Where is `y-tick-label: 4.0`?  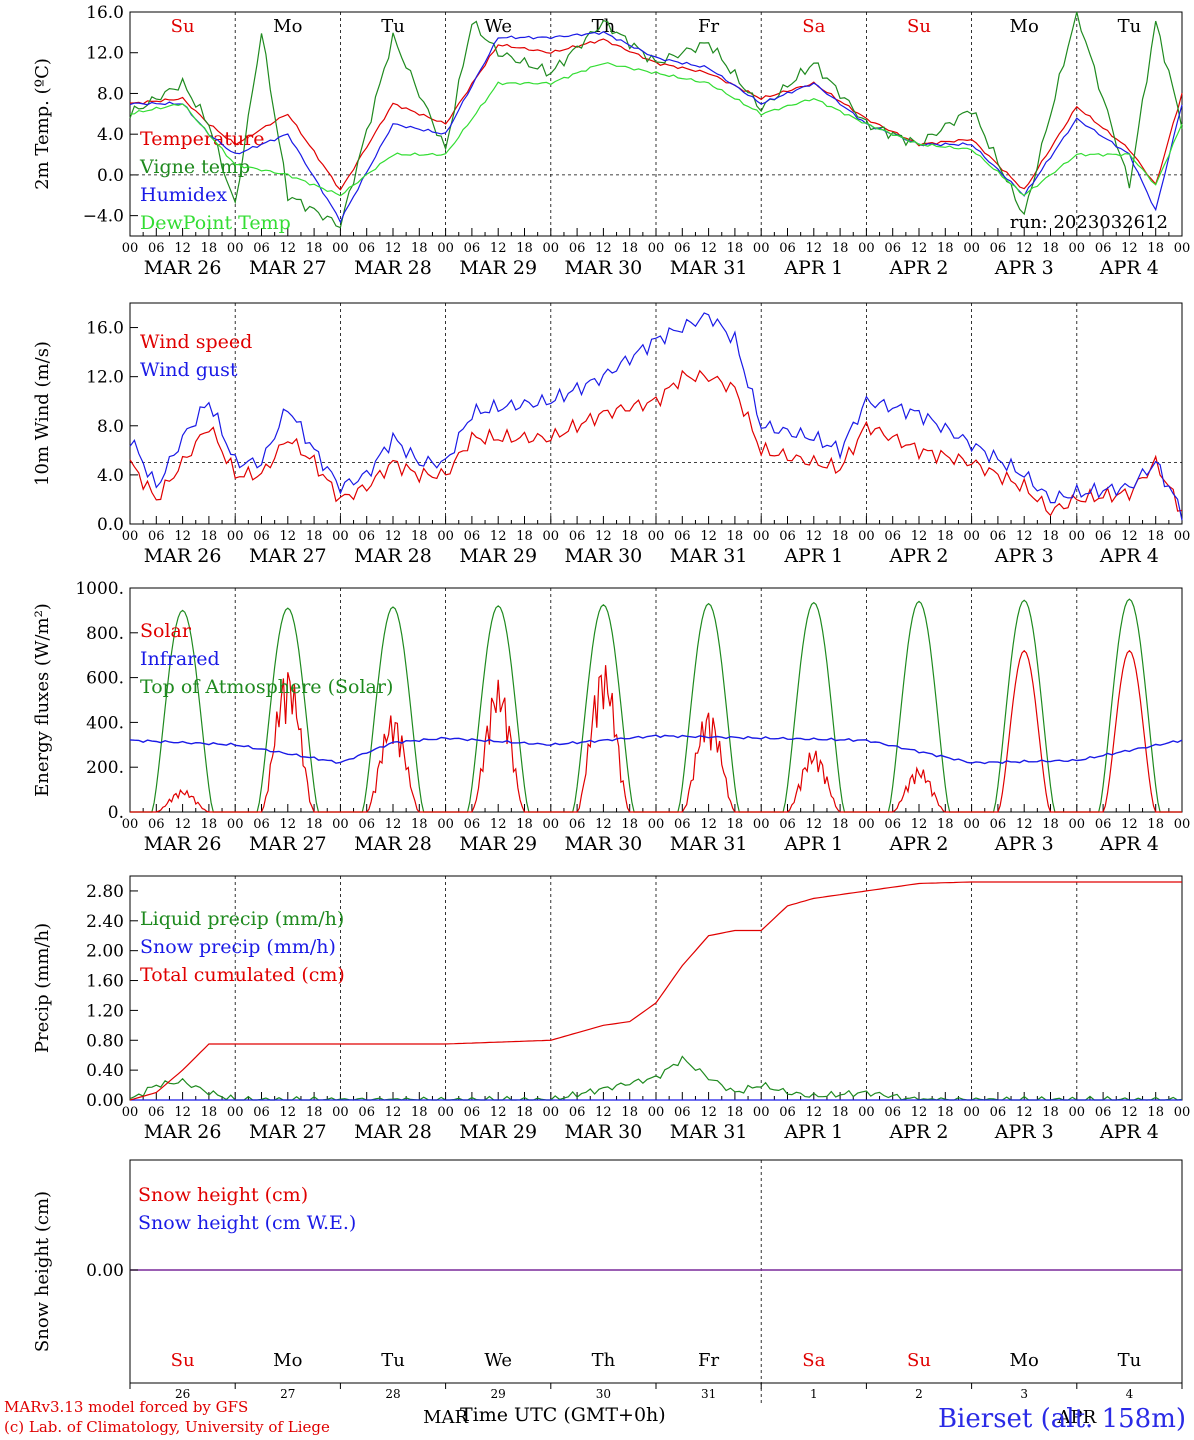
y-tick-label: 4.0 is located at coordinates (110, 135).